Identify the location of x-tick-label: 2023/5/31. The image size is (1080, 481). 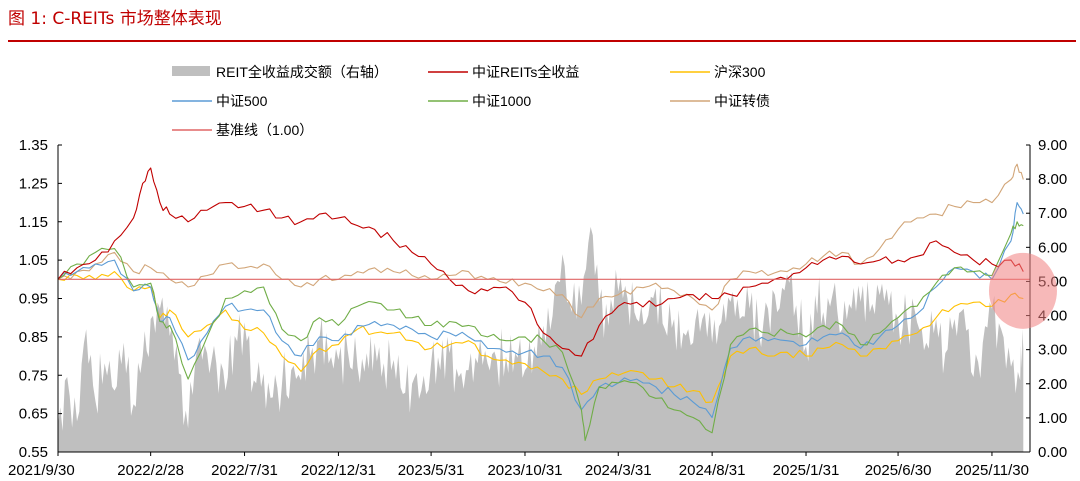
(431, 470).